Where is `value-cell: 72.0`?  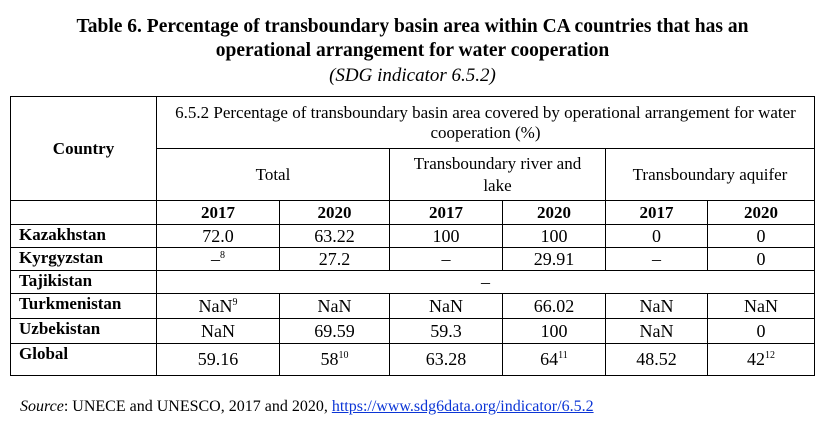 value-cell: 72.0 is located at coordinates (218, 236).